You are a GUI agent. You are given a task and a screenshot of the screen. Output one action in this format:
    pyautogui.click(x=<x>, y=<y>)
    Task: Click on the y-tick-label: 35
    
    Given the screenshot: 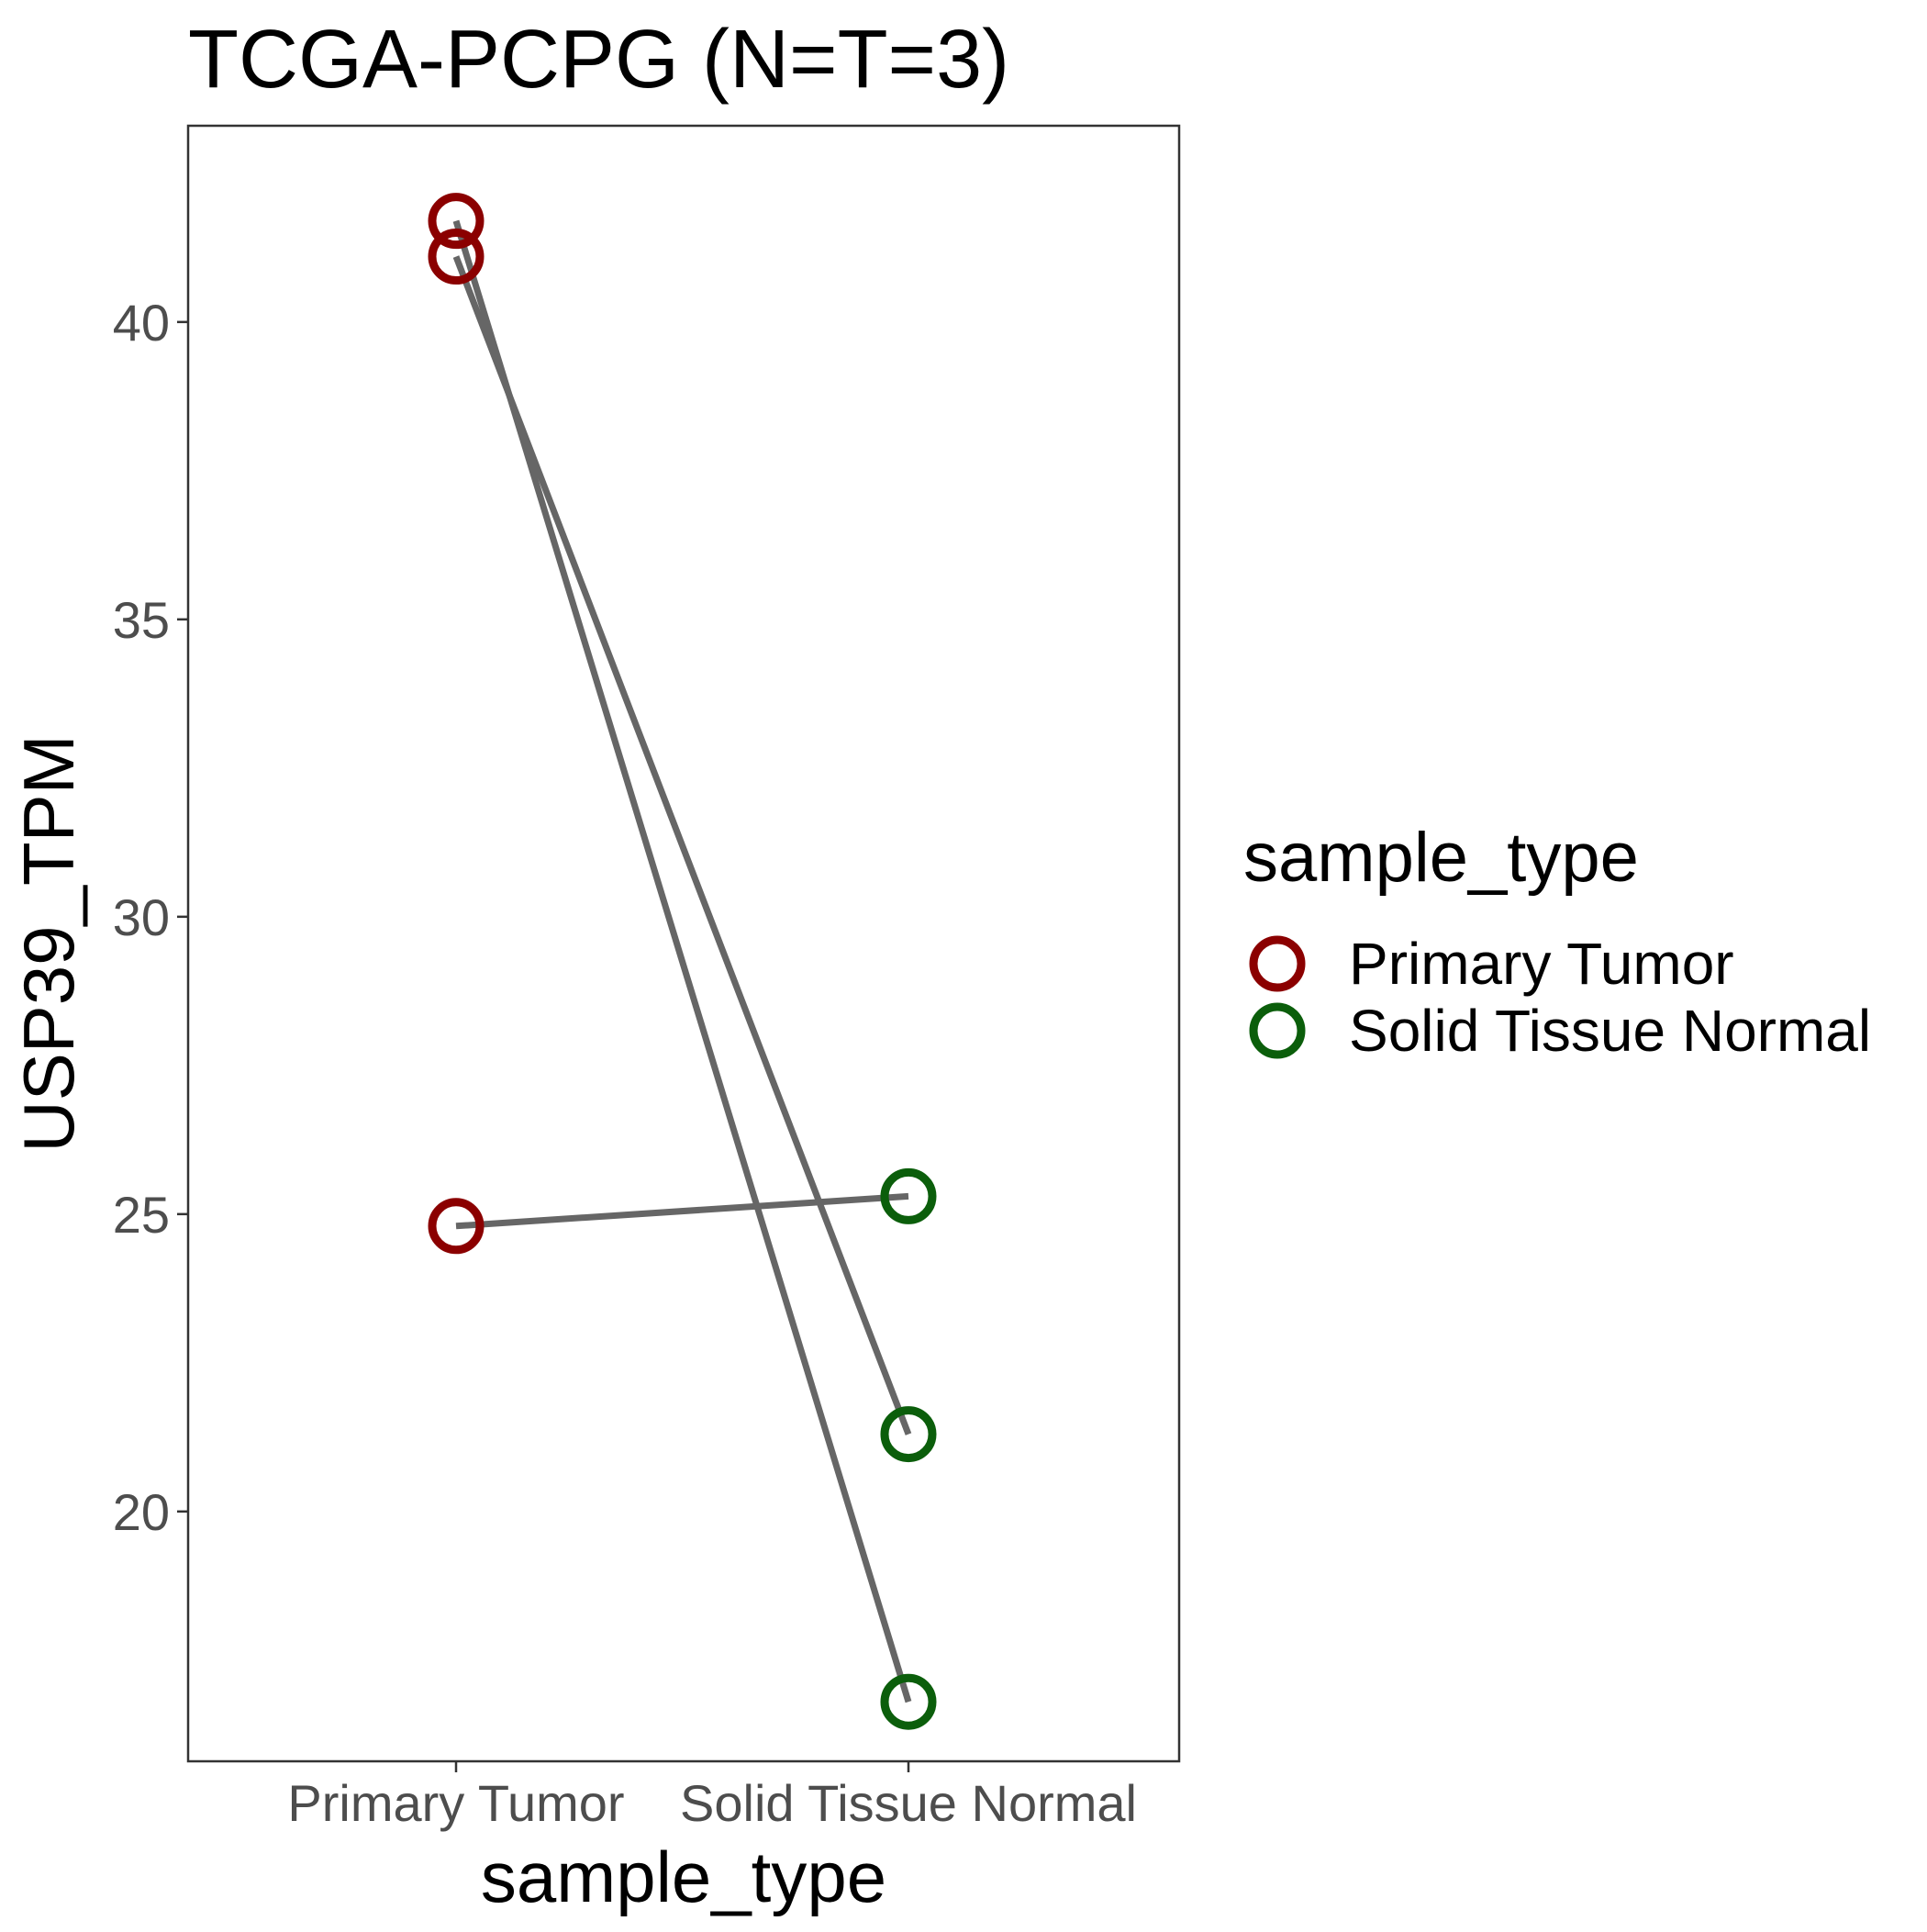 What is the action you would take?
    pyautogui.click(x=141, y=620)
    